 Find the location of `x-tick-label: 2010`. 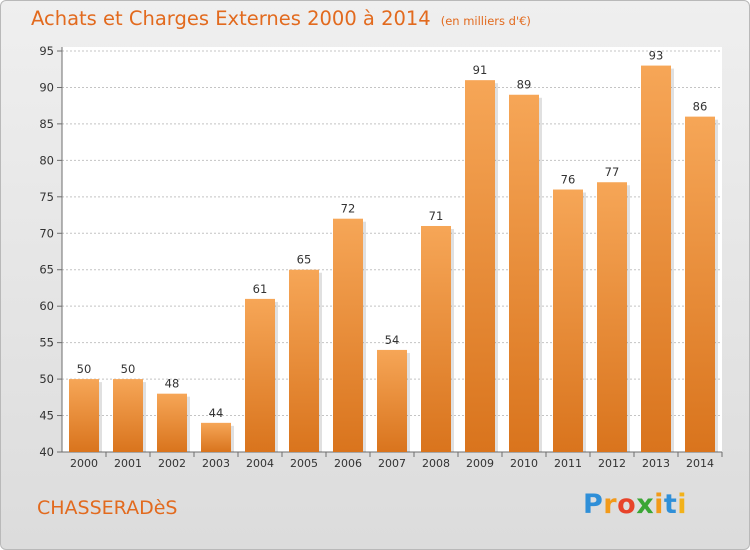

x-tick-label: 2010 is located at coordinates (524, 463).